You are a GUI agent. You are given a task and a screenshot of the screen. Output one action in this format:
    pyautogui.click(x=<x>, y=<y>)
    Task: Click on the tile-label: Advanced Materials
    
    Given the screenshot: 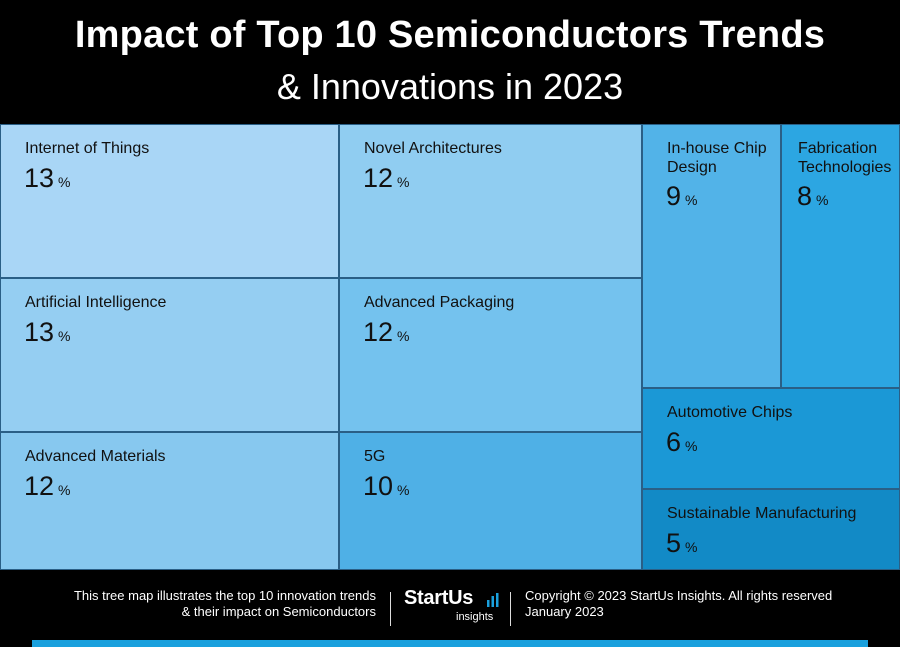 What is the action you would take?
    pyautogui.click(x=95, y=456)
    